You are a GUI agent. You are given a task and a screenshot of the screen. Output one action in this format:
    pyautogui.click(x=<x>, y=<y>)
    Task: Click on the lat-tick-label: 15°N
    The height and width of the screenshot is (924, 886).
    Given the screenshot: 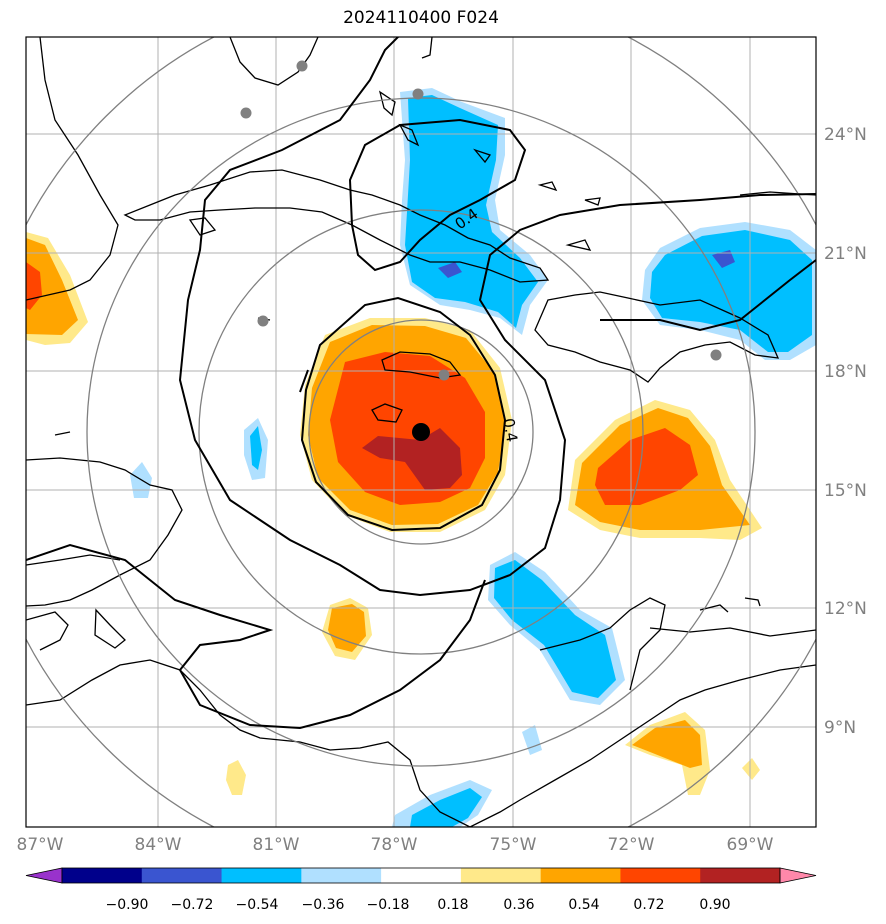 What is the action you would take?
    pyautogui.click(x=845, y=491)
    